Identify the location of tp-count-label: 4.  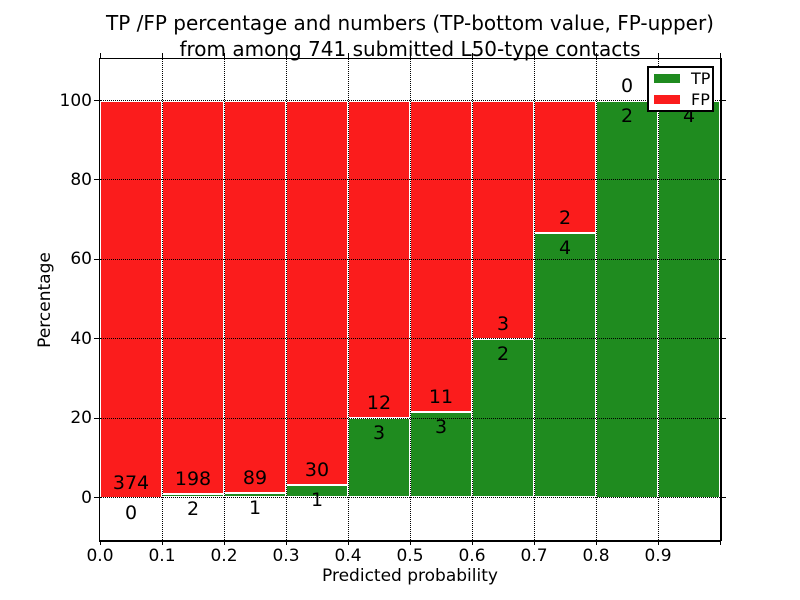
(565, 247).